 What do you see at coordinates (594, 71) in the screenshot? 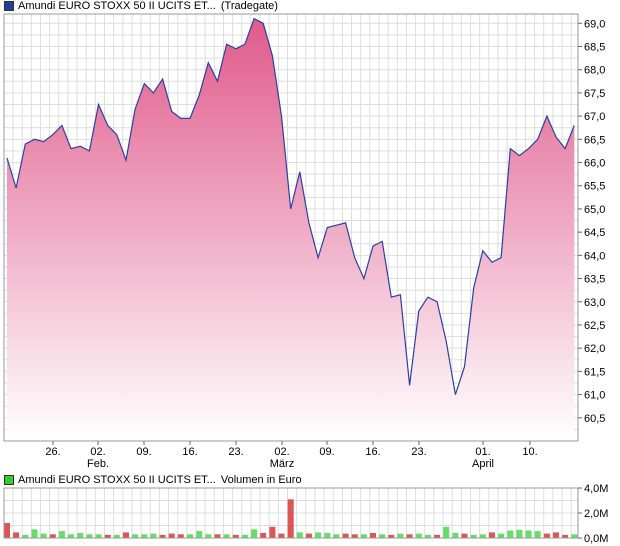
I see `price-y-tick-label: 68,0` at bounding box center [594, 71].